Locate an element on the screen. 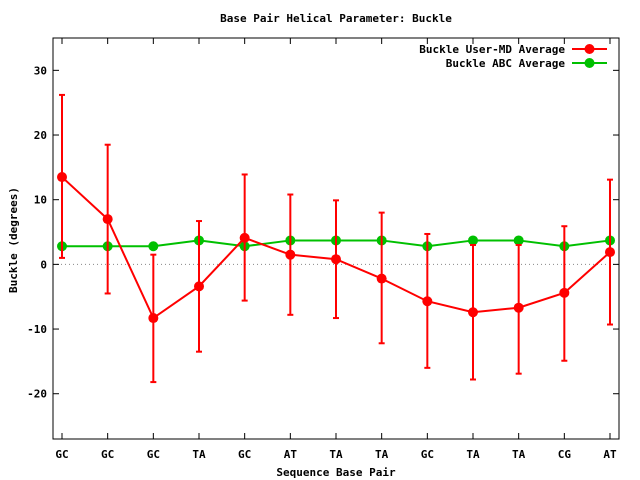 The width and height of the screenshot is (640, 480). legend-label: Buckle ABC Average is located at coordinates (506, 63).